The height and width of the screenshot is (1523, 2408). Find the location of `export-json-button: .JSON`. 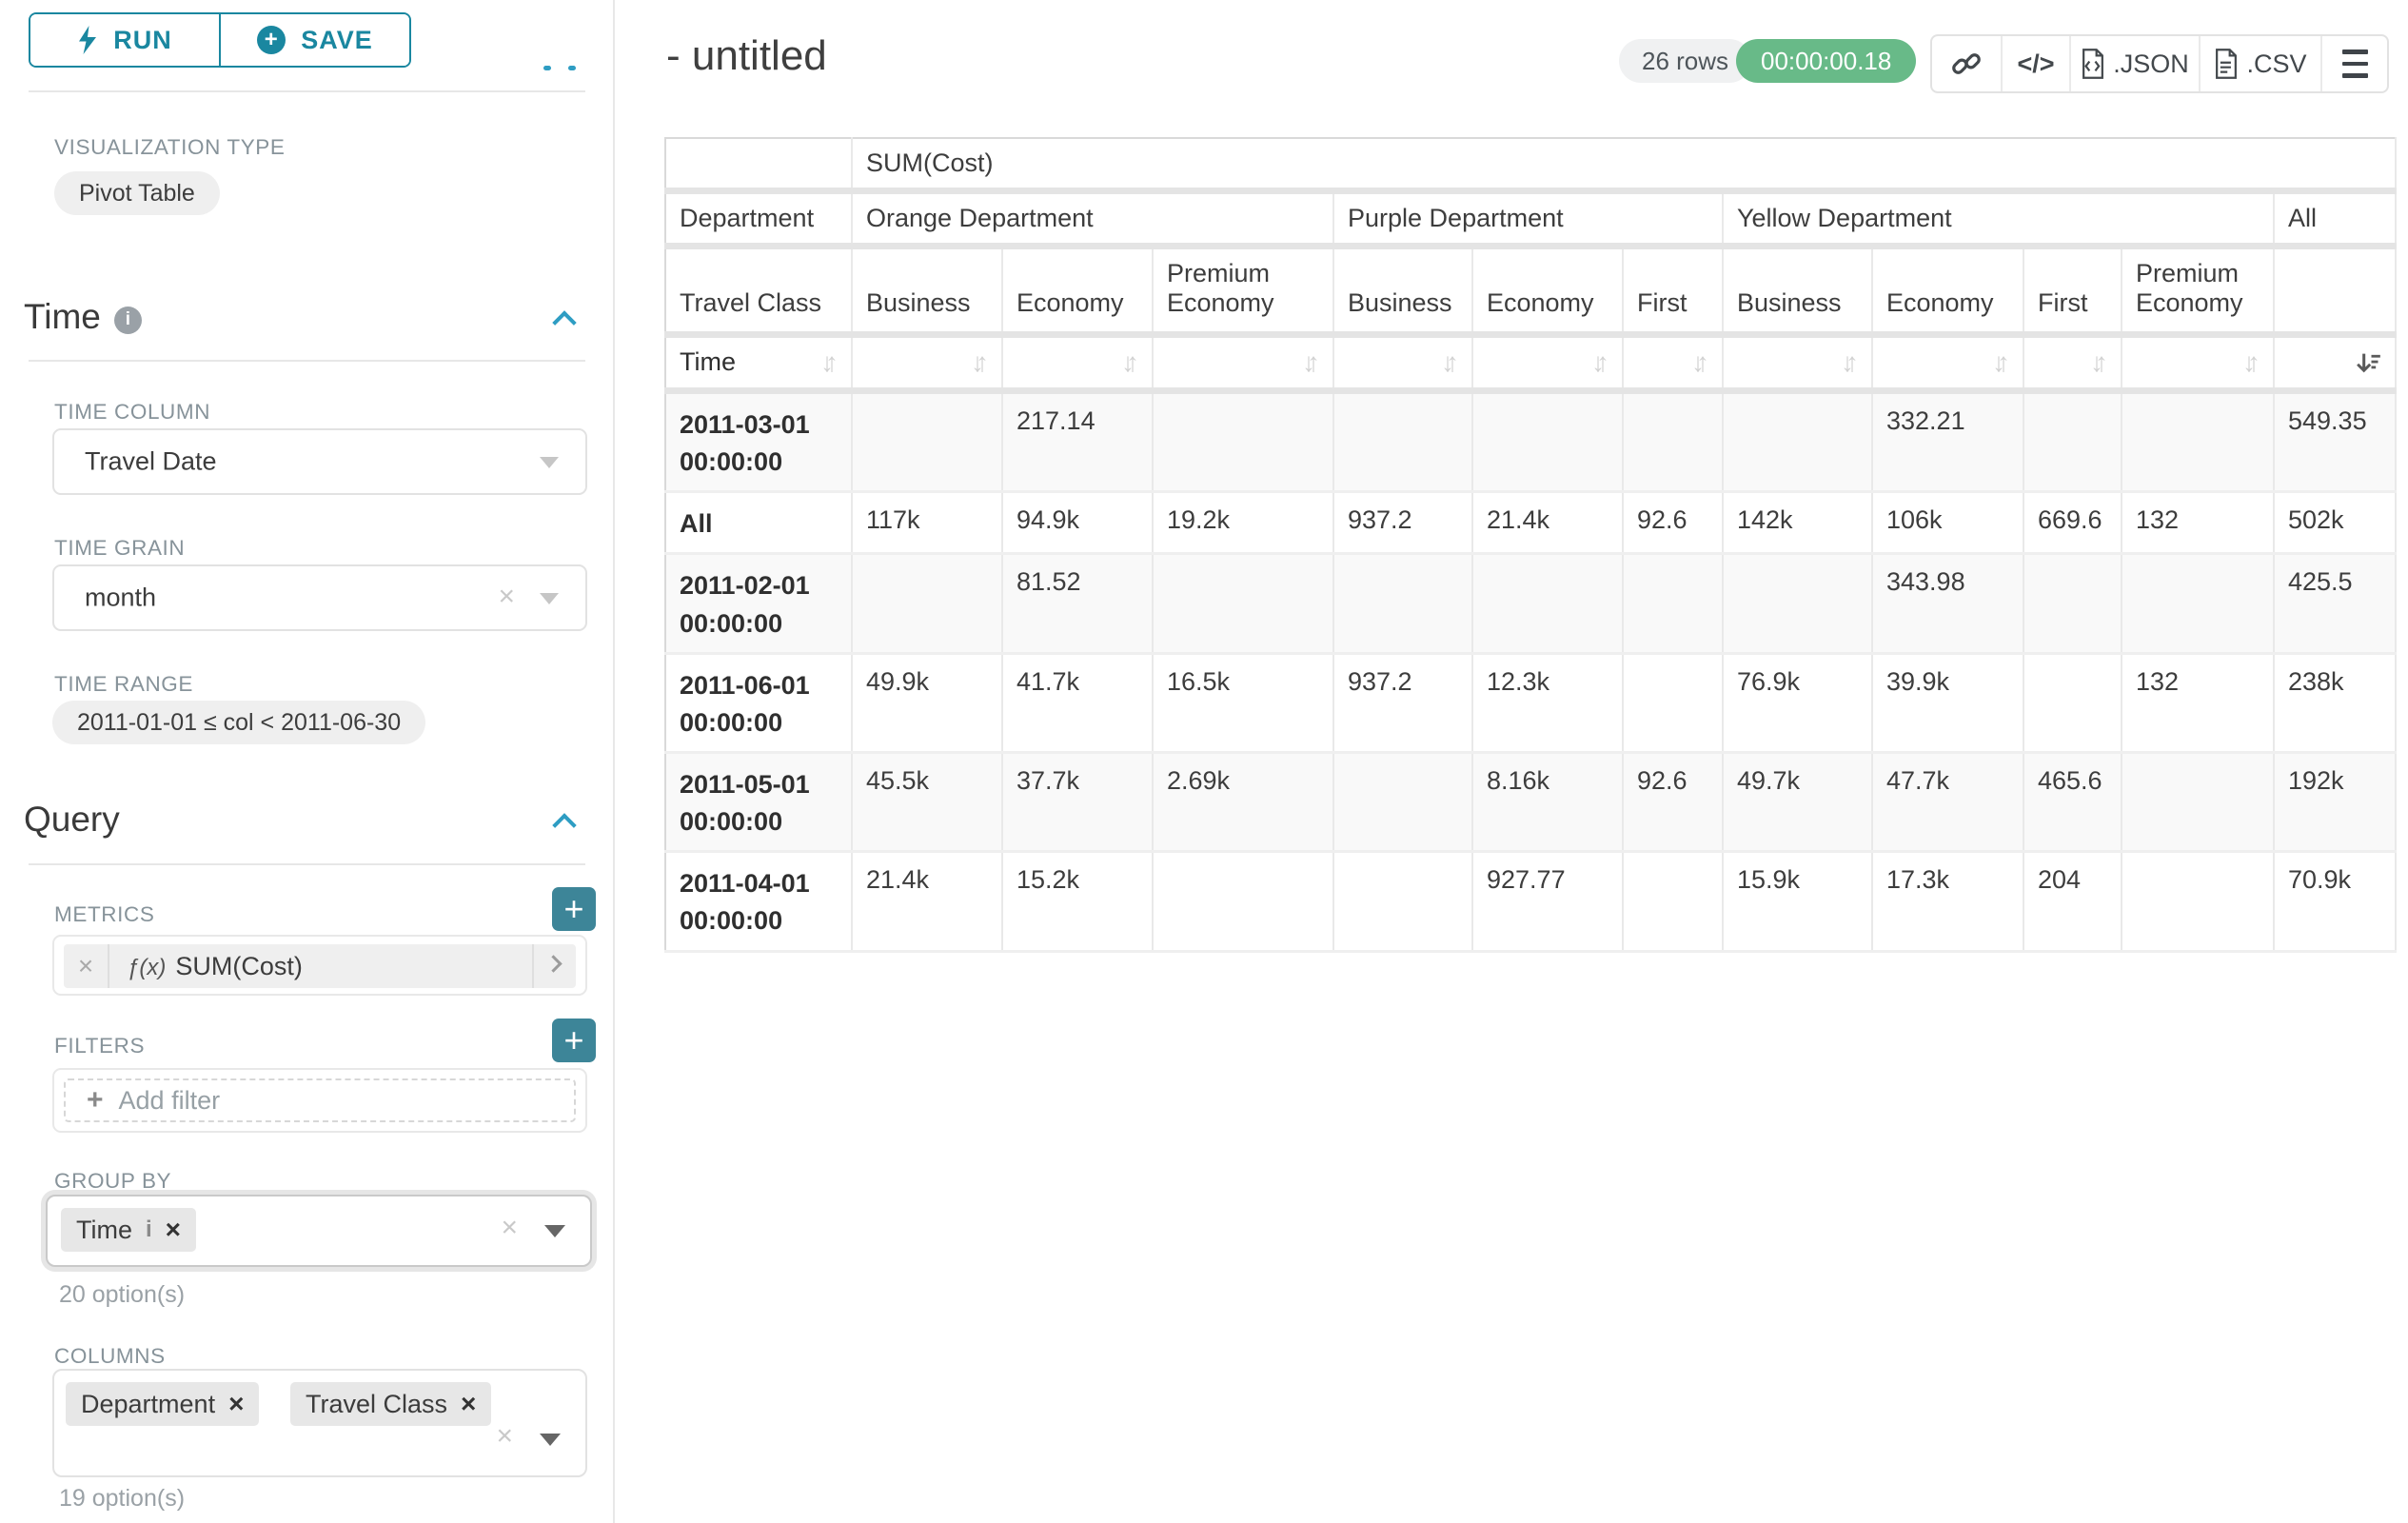

export-json-button: .JSON is located at coordinates (2134, 64).